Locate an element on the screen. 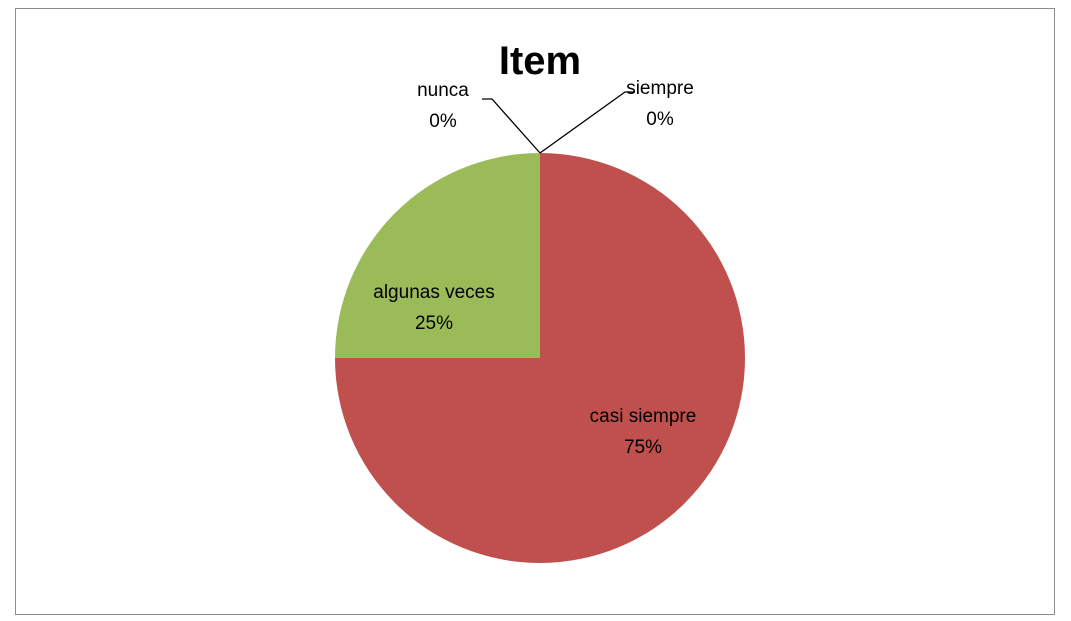 This screenshot has height=621, width=1071. pie-slice-algunas-veces is located at coordinates (437, 255).